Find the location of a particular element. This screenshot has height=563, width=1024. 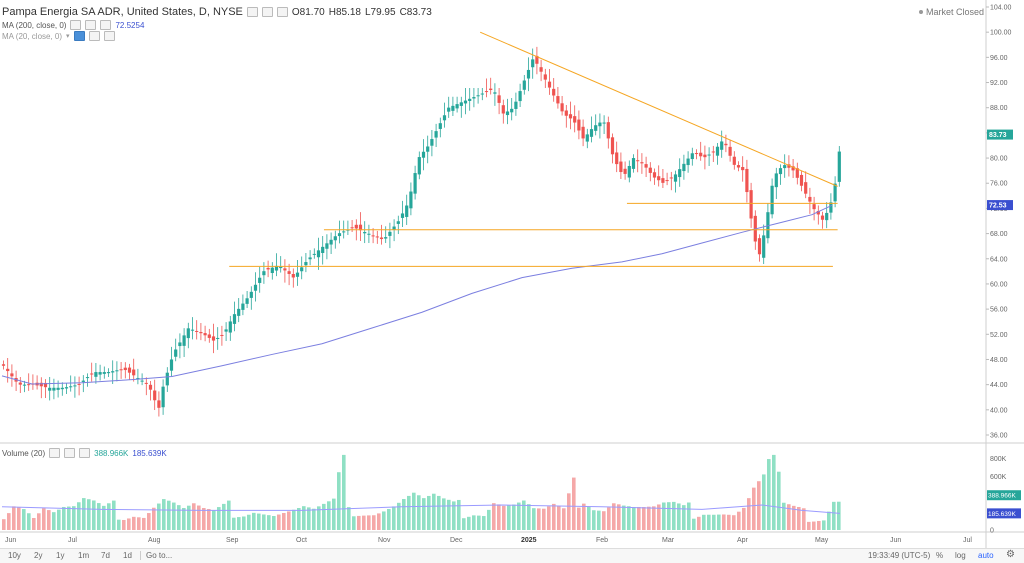

volume-settings-icon is located at coordinates (70, 453).